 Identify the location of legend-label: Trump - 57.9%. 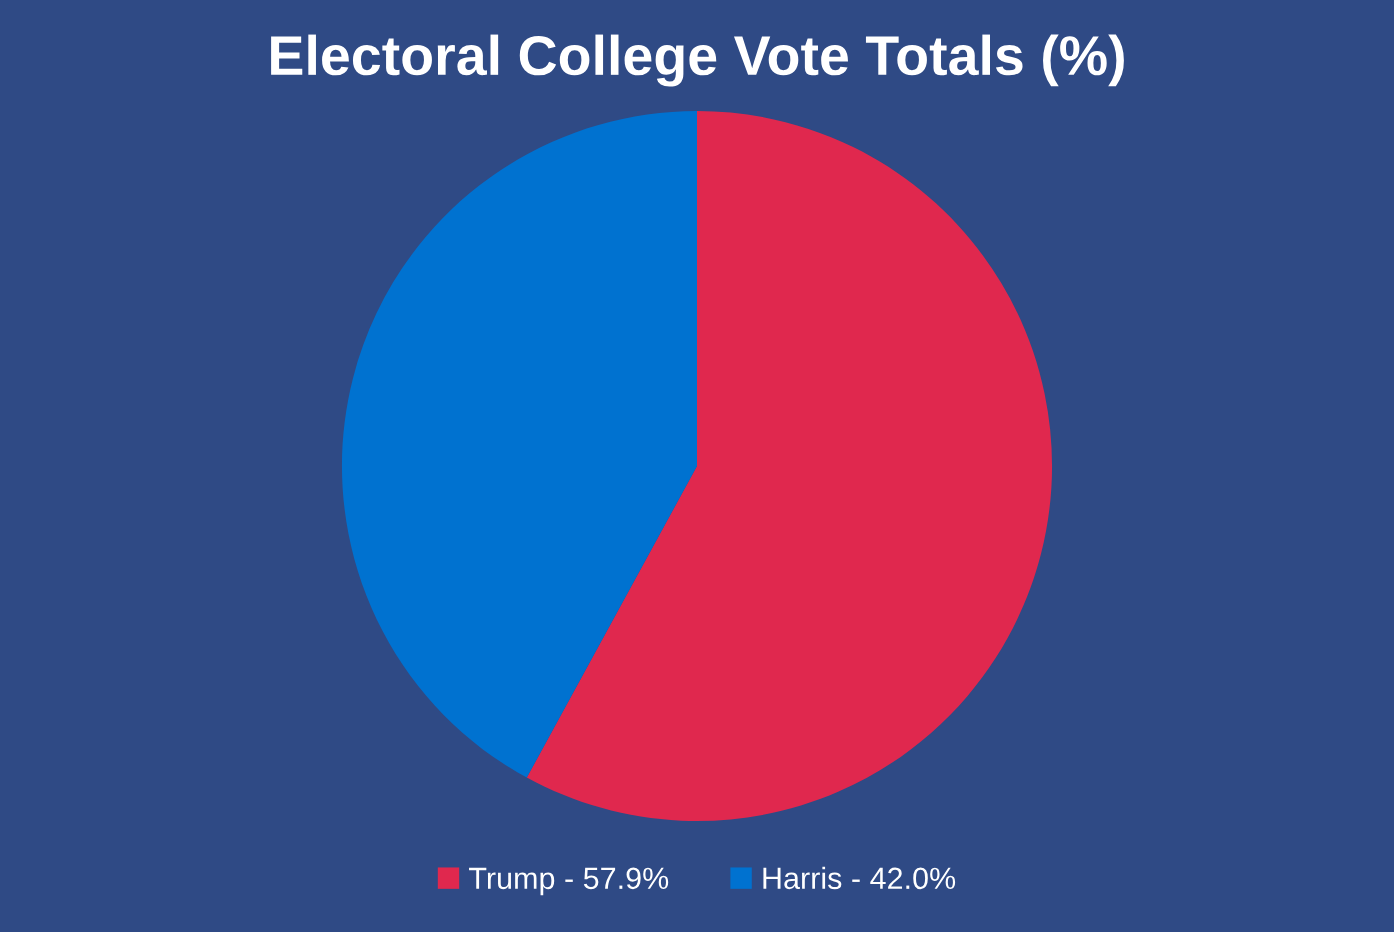
(569, 881).